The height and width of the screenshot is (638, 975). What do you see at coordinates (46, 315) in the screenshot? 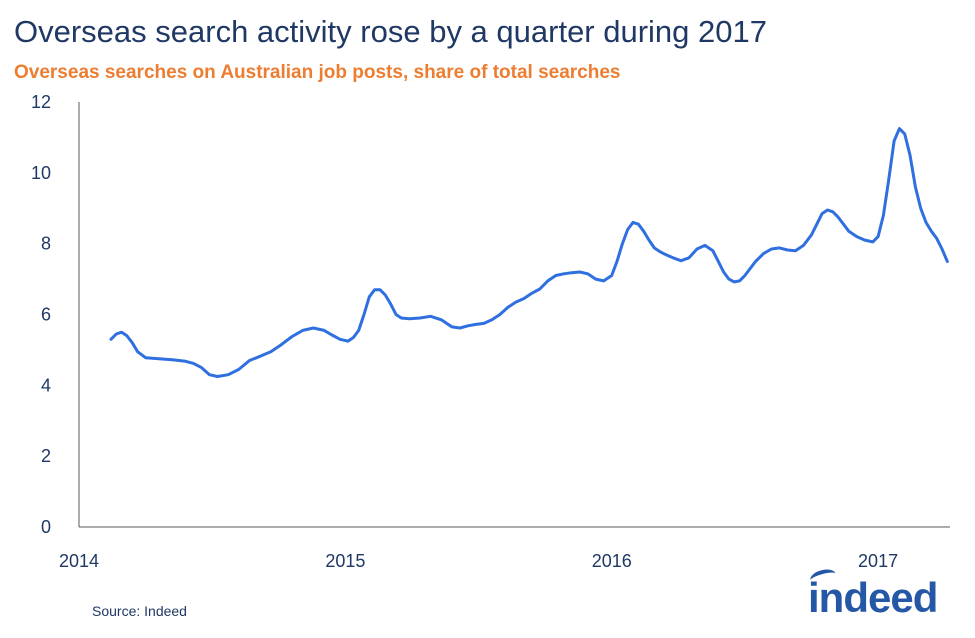
I see `y-tick-label: 6` at bounding box center [46, 315].